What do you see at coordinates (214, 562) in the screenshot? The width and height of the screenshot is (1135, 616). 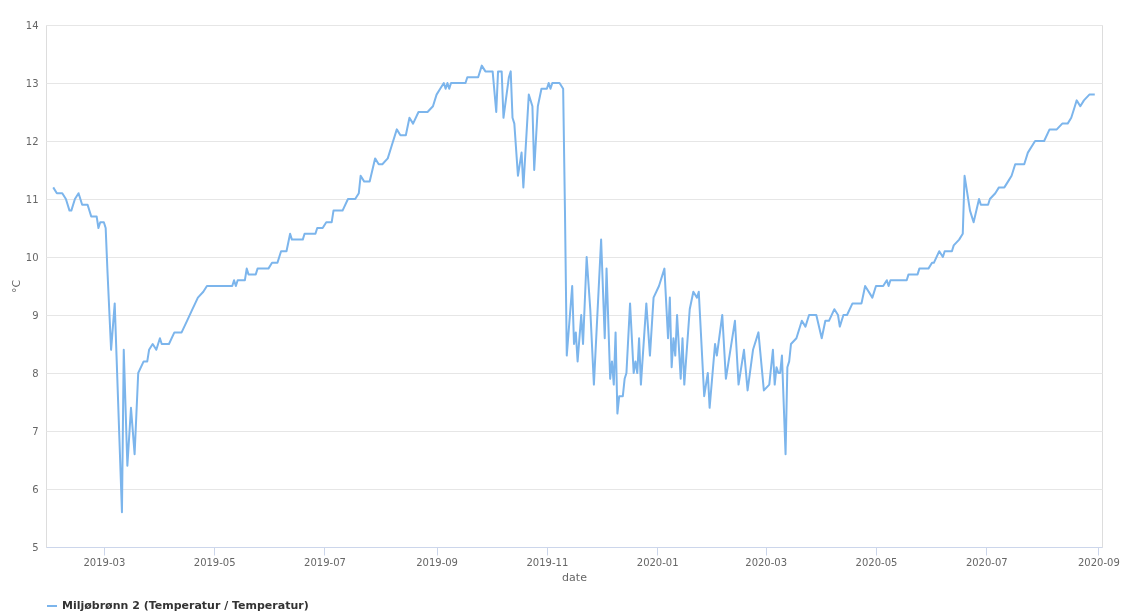 I see `x-tick-label: 2019-05` at bounding box center [214, 562].